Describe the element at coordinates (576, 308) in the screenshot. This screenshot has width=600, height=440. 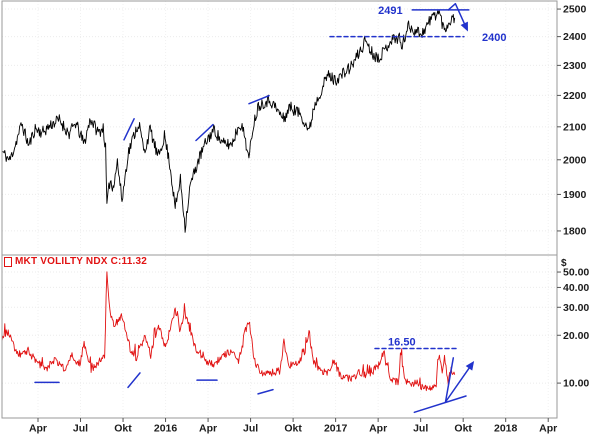
I see `y-tick-label: 30.00` at that location.